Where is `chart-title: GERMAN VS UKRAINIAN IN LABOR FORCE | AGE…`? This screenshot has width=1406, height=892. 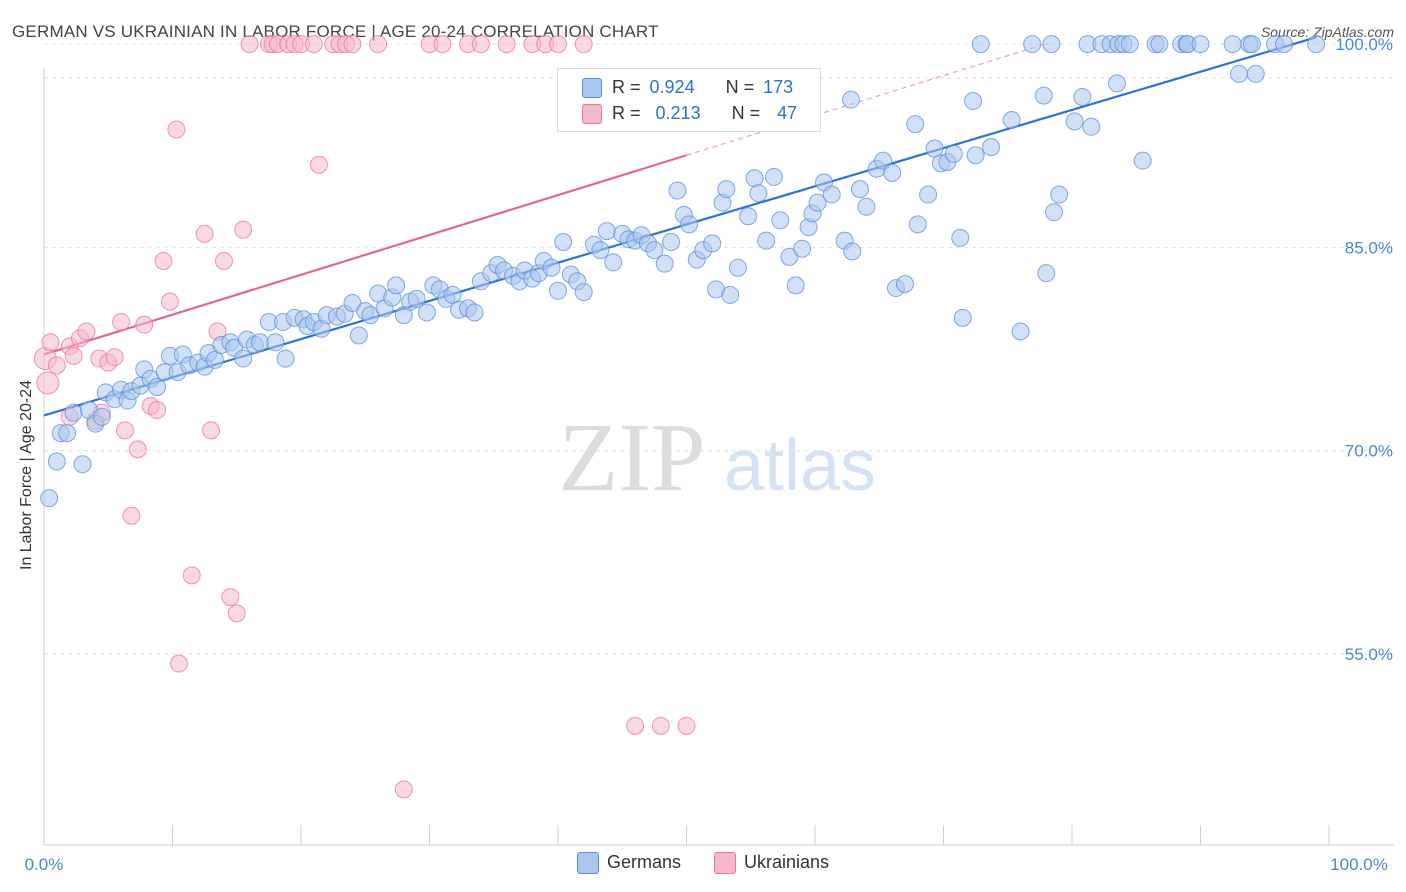 chart-title: GERMAN VS UKRAINIAN IN LABOR FORCE | AGE… is located at coordinates (335, 31).